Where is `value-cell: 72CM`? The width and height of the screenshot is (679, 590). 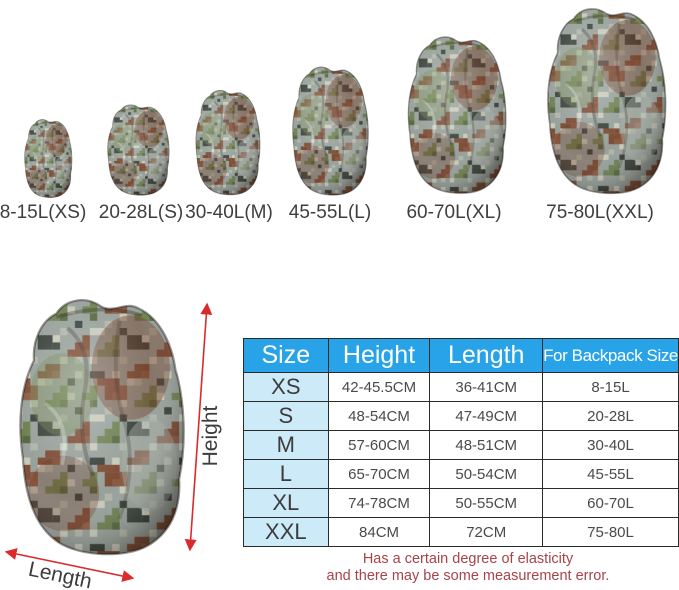 value-cell: 72CM is located at coordinates (486, 532).